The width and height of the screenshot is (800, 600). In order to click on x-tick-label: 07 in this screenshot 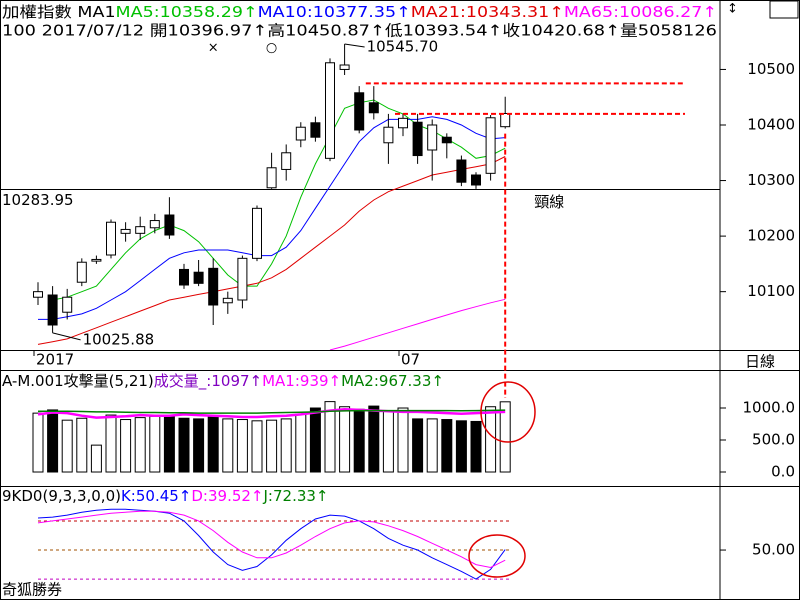, I will do `click(410, 360)`.